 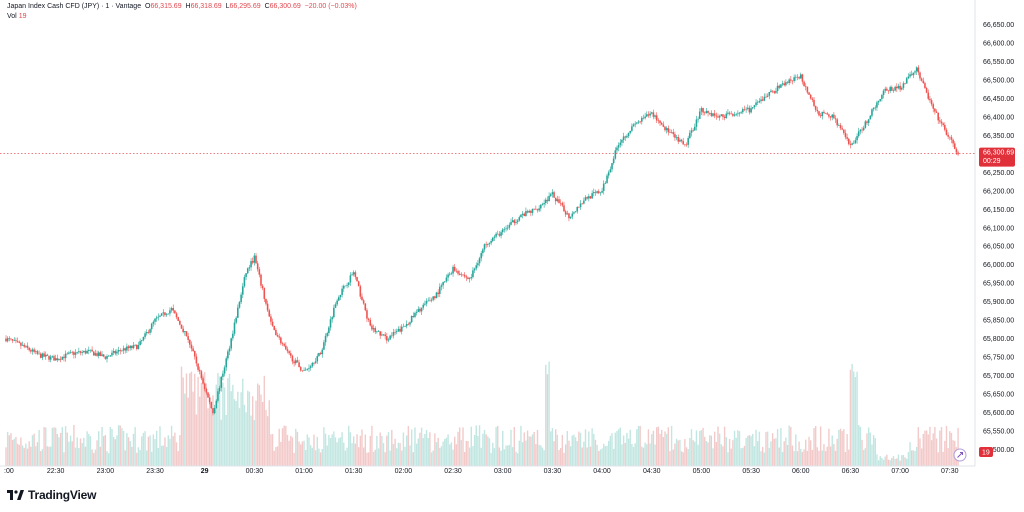 I want to click on instrument-title: Japan Index Cash CFD (JPY) · 1 · Vantage, so click(x=74, y=6).